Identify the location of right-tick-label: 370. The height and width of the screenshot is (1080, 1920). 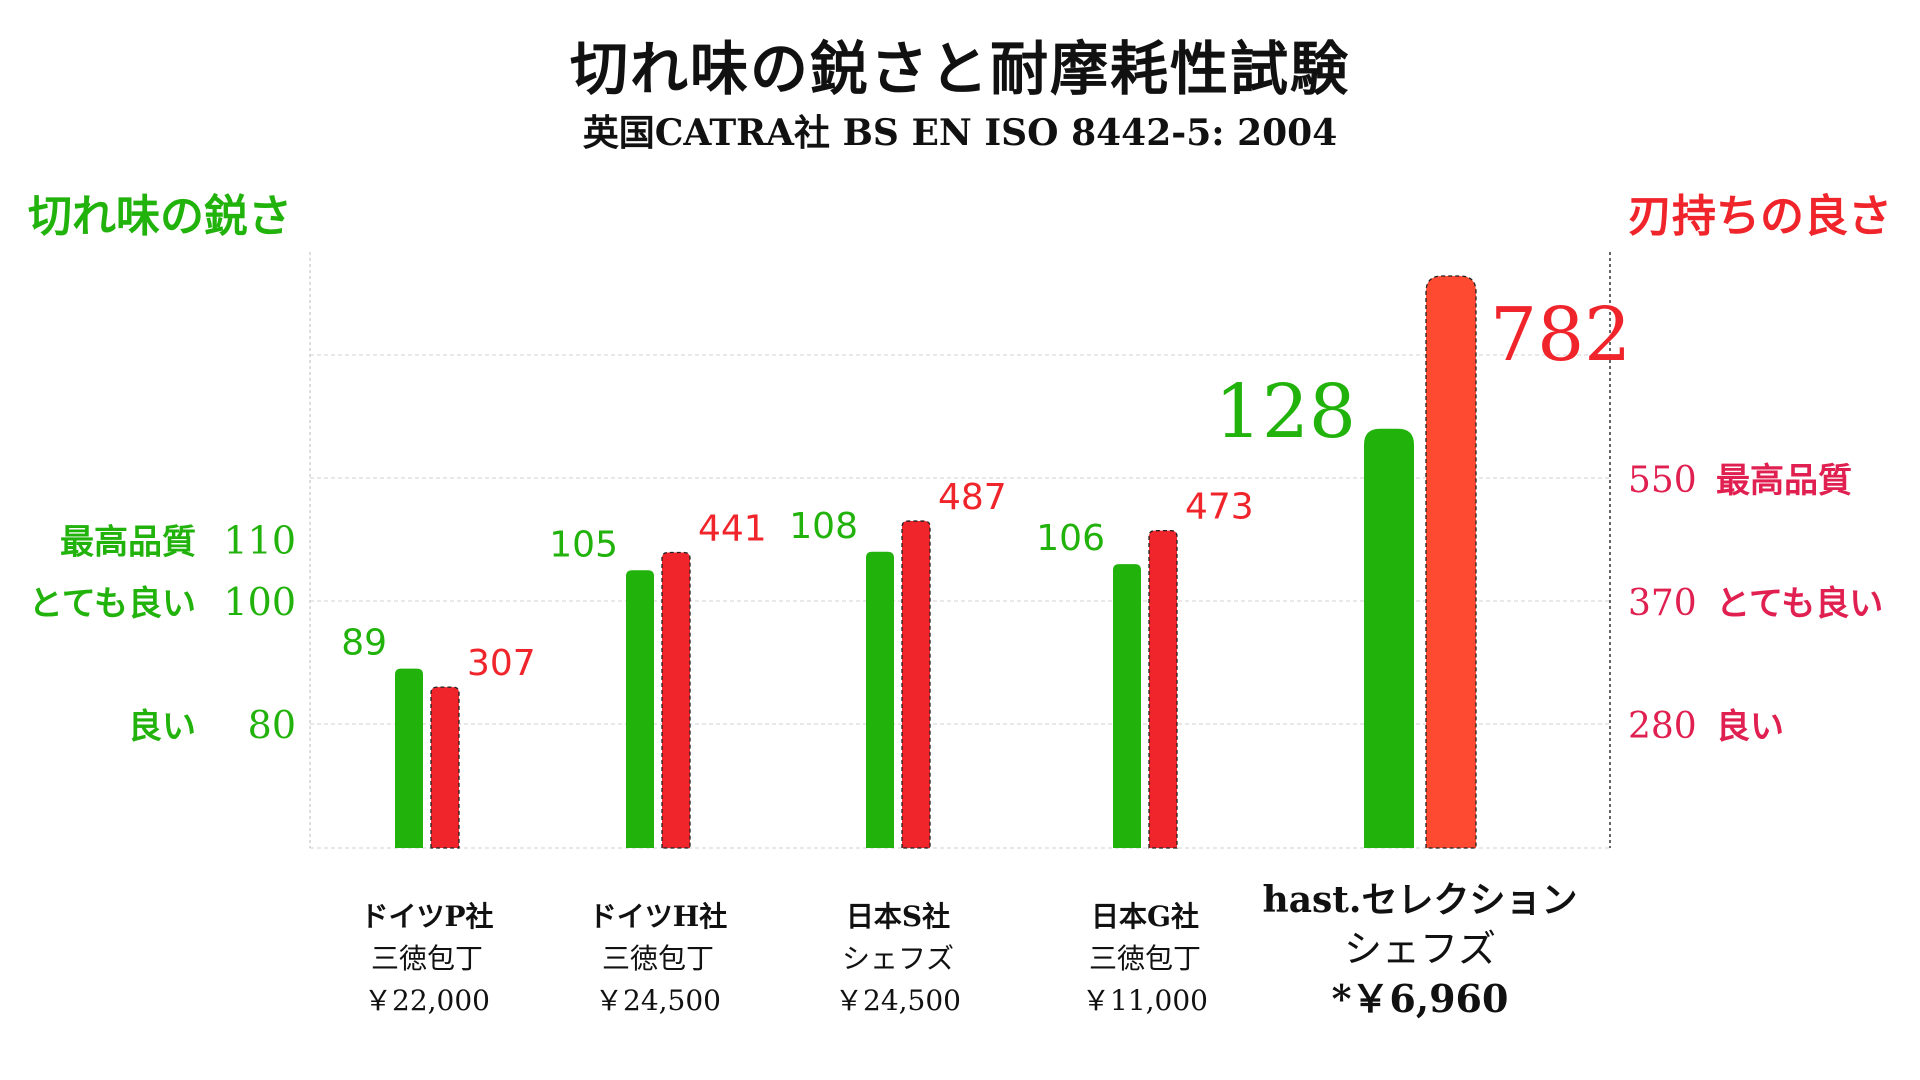
(1662, 603).